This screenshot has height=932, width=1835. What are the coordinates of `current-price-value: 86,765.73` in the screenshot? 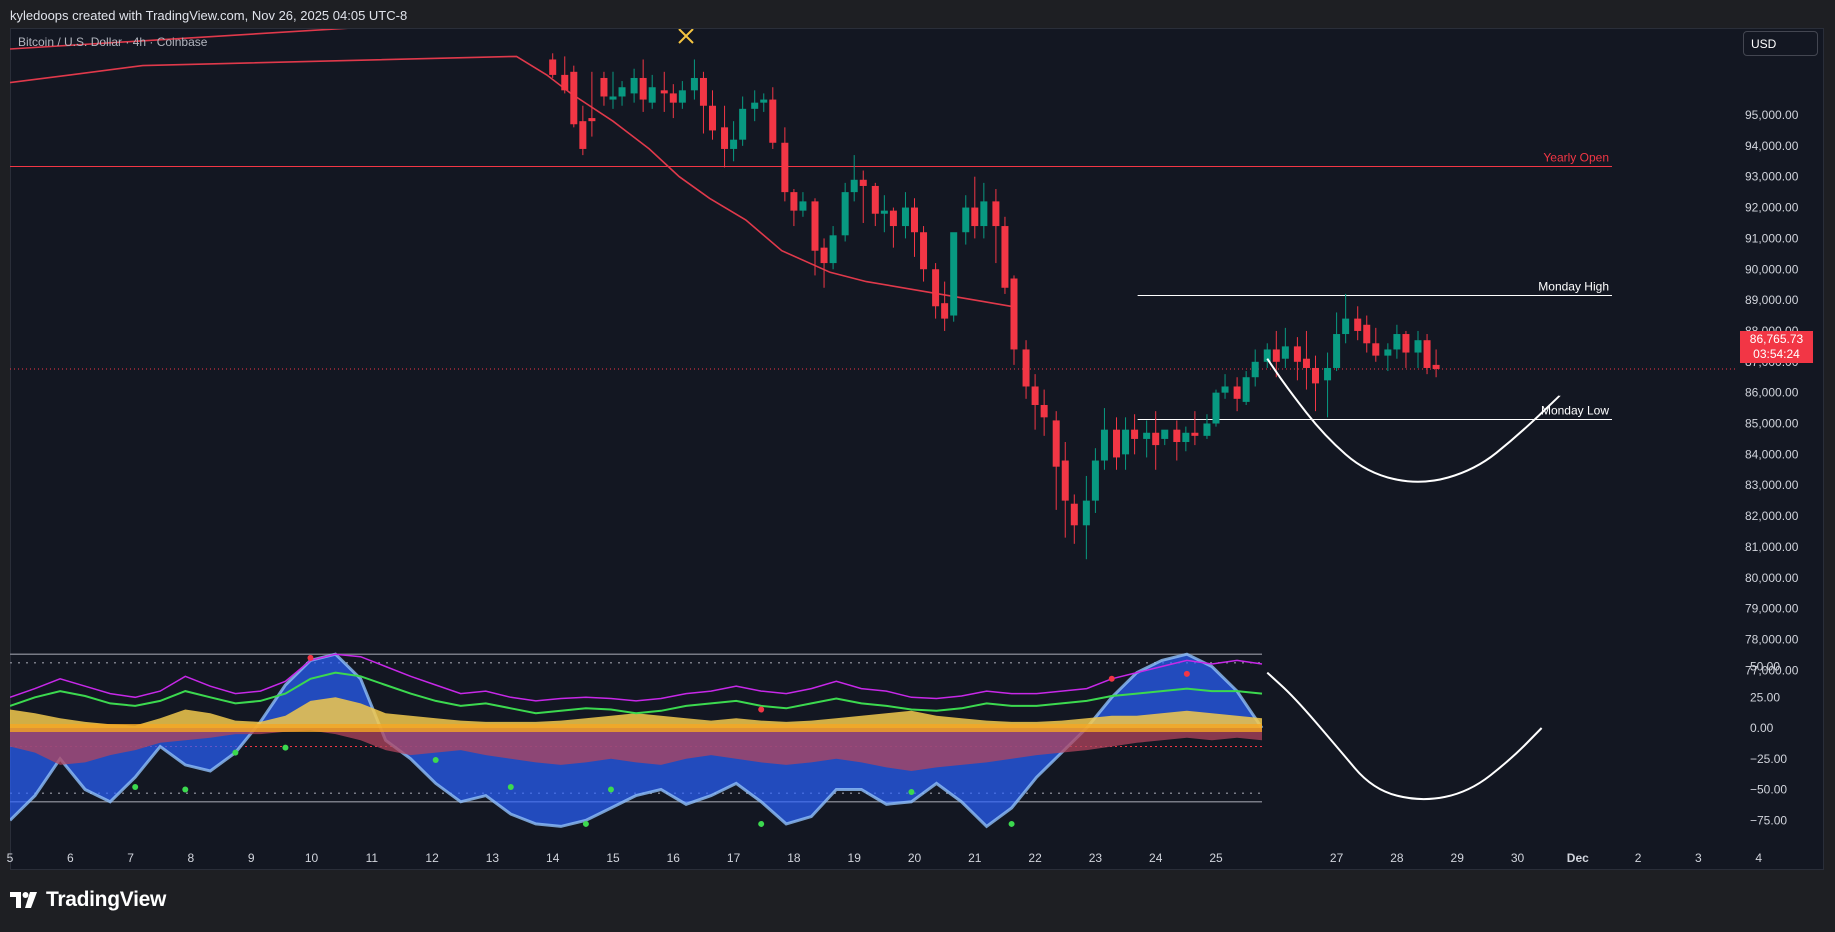 It's located at (1776, 339).